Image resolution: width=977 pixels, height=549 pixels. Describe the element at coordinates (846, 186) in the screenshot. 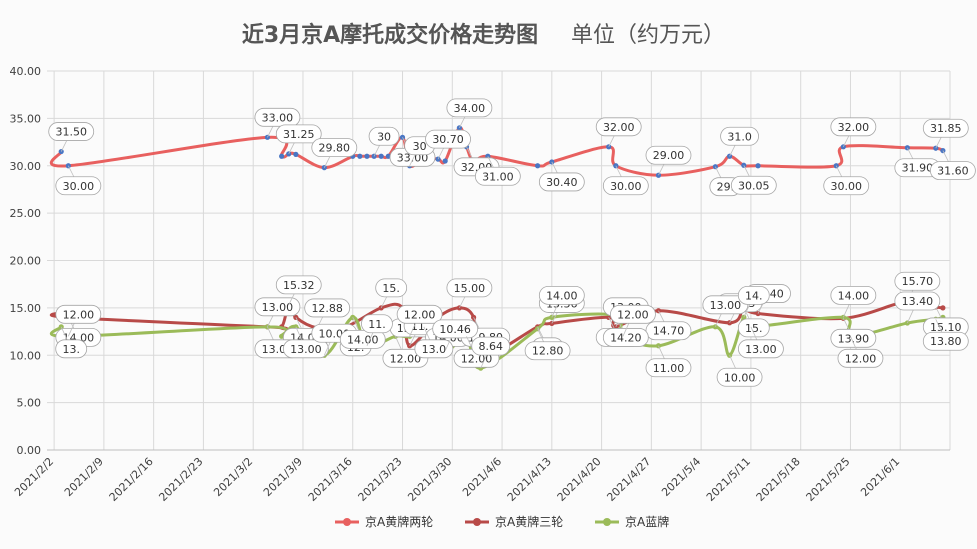

I see `data-label-text: 30.00` at that location.